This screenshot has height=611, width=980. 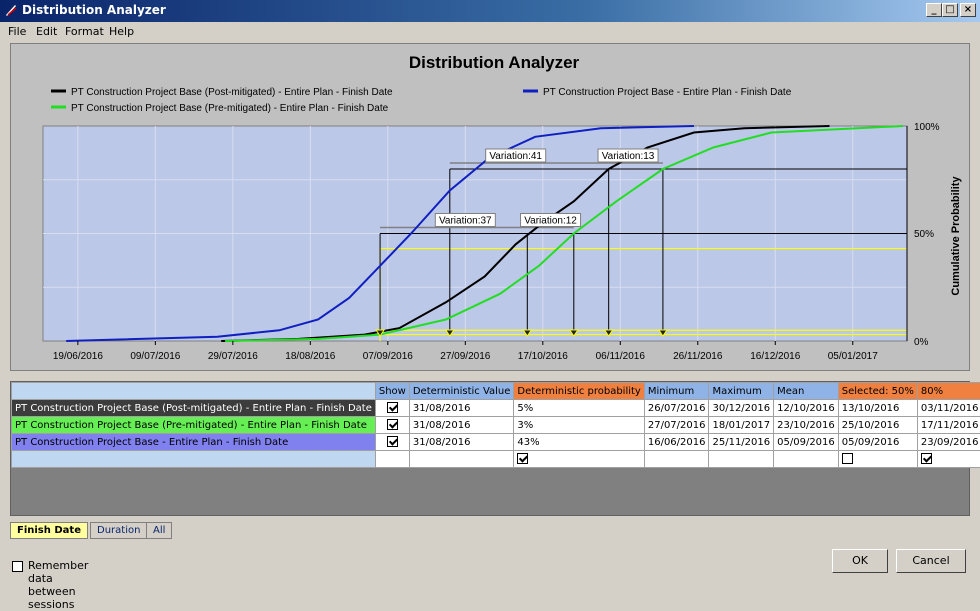 I want to click on row-minimum: 27/07/2016, so click(x=676, y=425).